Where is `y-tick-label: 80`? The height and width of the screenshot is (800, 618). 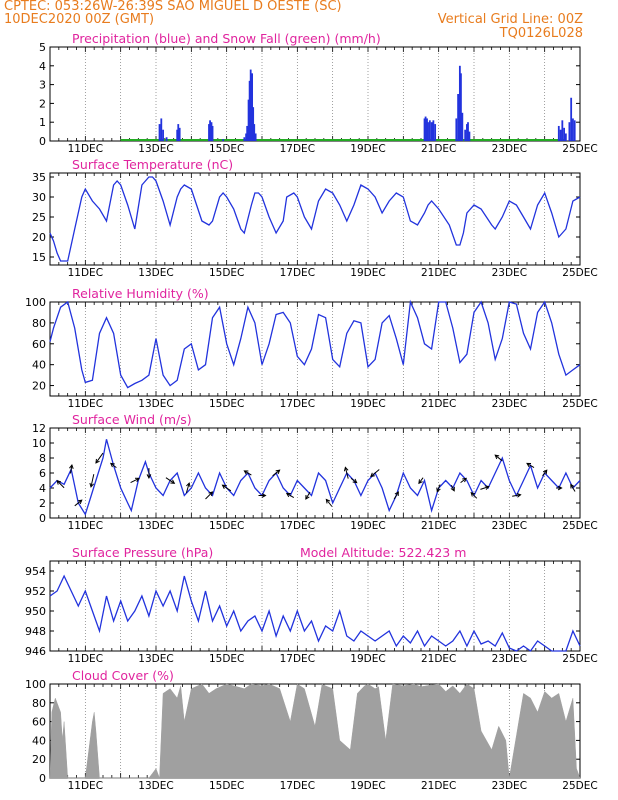 y-tick-label: 80 is located at coordinates (39, 703).